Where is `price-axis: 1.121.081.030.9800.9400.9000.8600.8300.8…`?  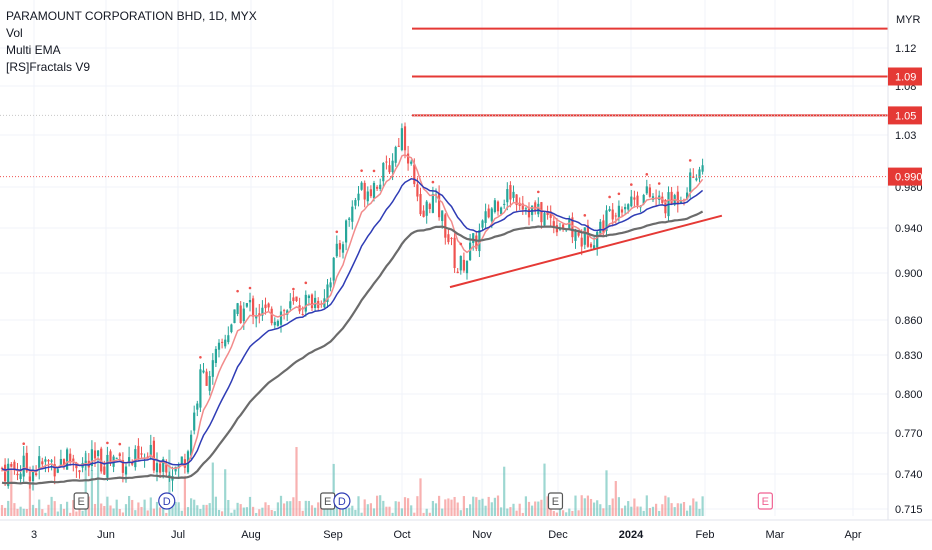
price-axis: 1.121.081.030.9800.9400.9000.8600.8300.8… is located at coordinates (909, 275).